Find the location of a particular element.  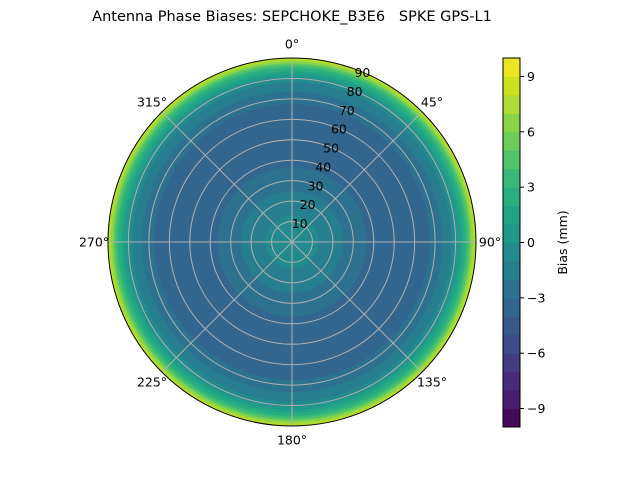

radial-tick-label: 60 is located at coordinates (339, 129).